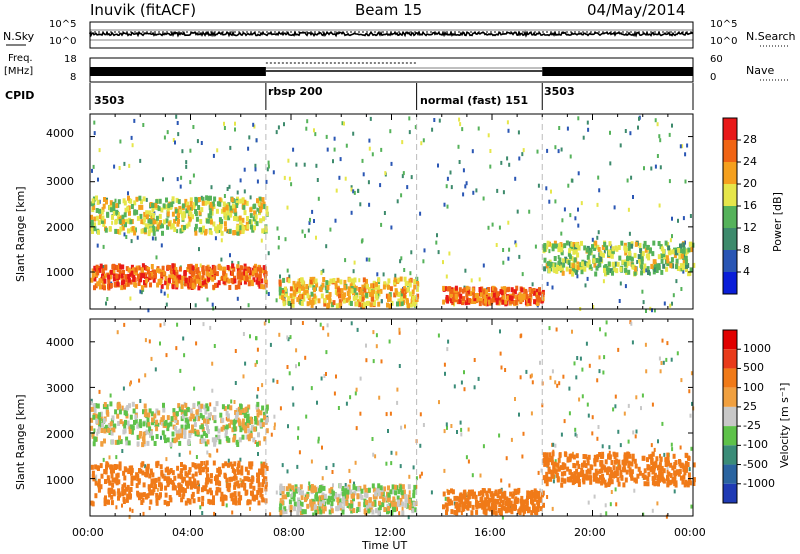  I want to click on colorbar-tick-label: 4, so click(746, 271).